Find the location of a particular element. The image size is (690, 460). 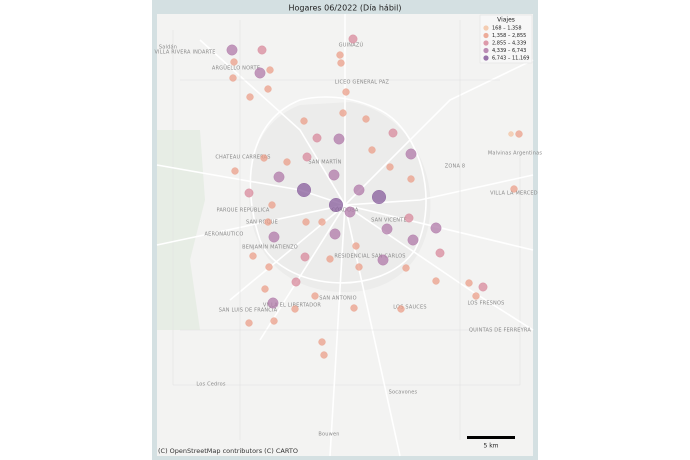

place-label: AERONÁUTICO is located at coordinates (224, 234).